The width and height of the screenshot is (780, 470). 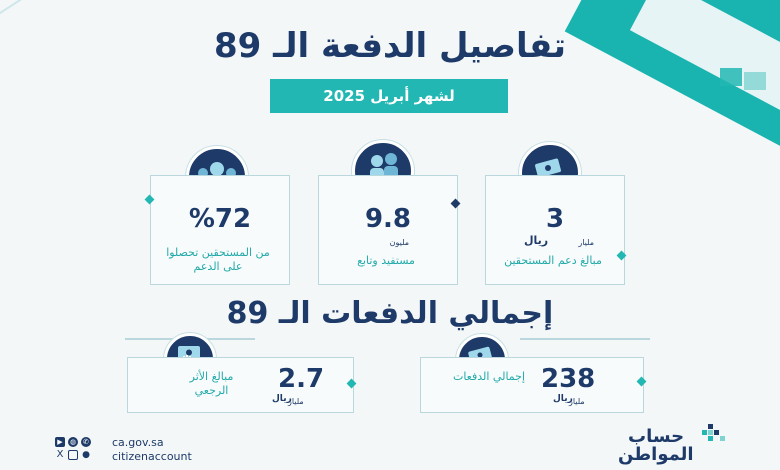 I want to click on divider, so click(x=585, y=339).